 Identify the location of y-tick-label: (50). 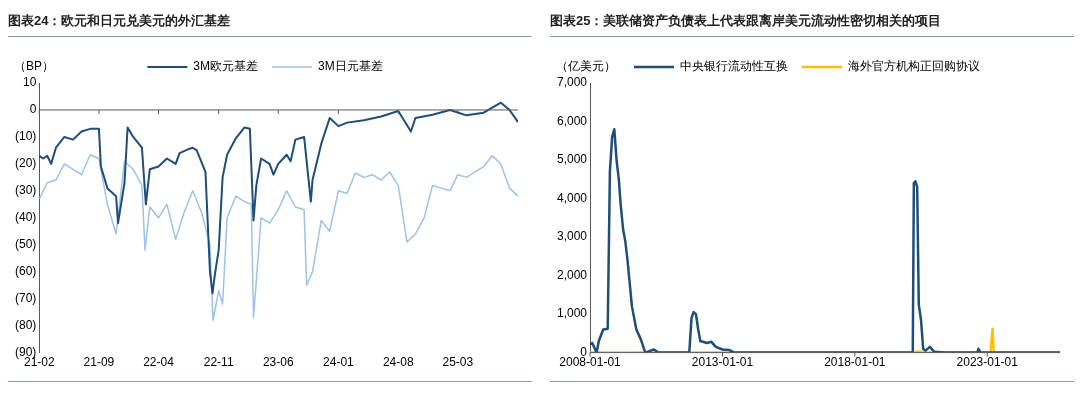
(26, 244).